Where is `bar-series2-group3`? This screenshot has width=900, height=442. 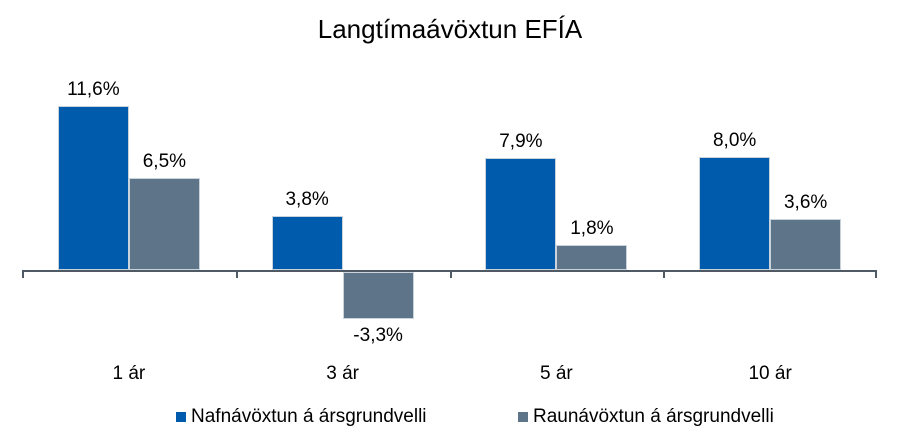 bar-series2-group3 is located at coordinates (592, 257).